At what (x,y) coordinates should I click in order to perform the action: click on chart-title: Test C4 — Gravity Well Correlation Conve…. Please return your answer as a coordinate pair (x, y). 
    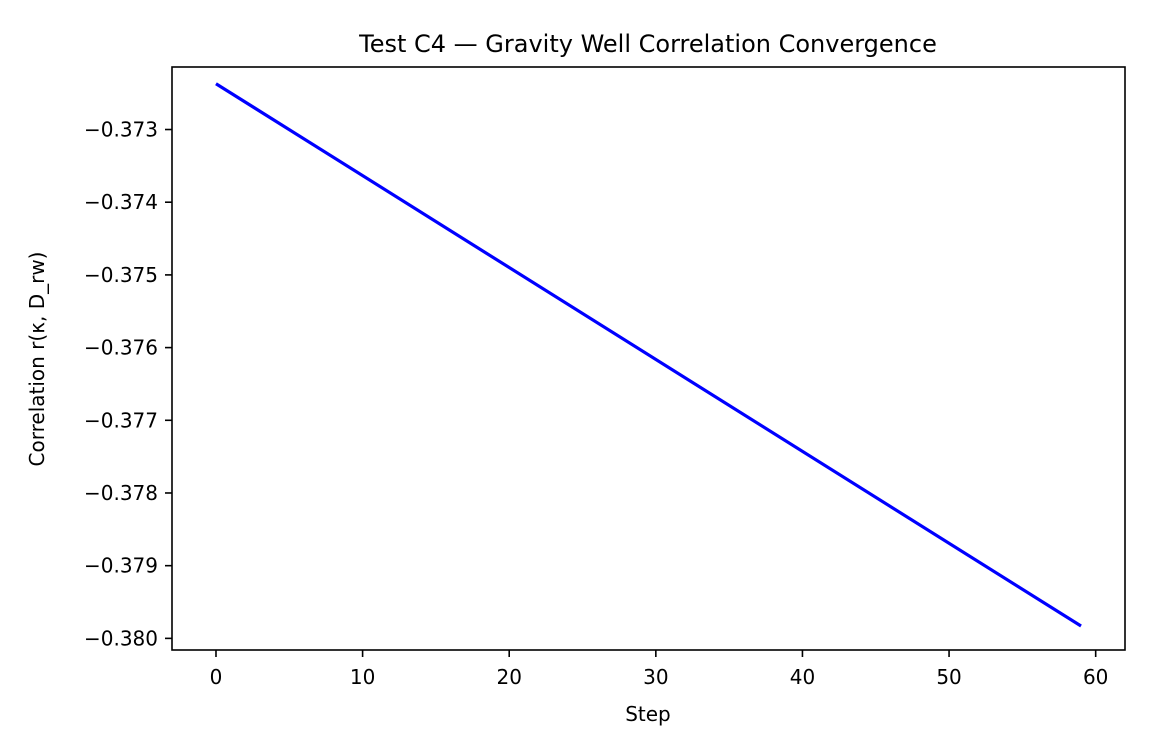
    Looking at the image, I should click on (647, 44).